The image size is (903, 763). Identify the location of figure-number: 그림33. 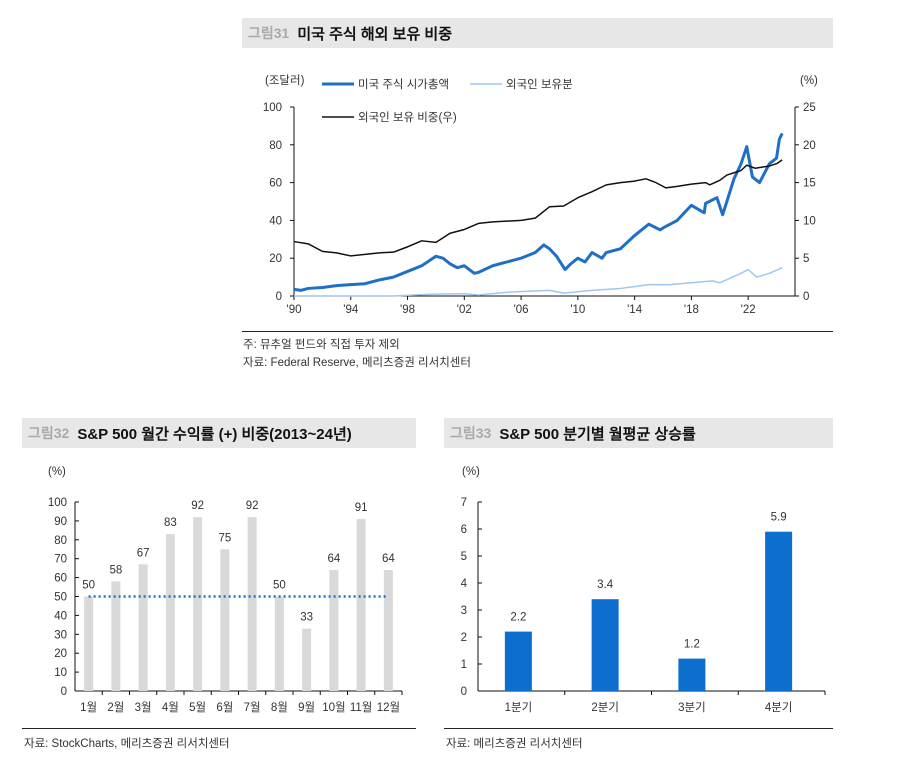
(471, 433).